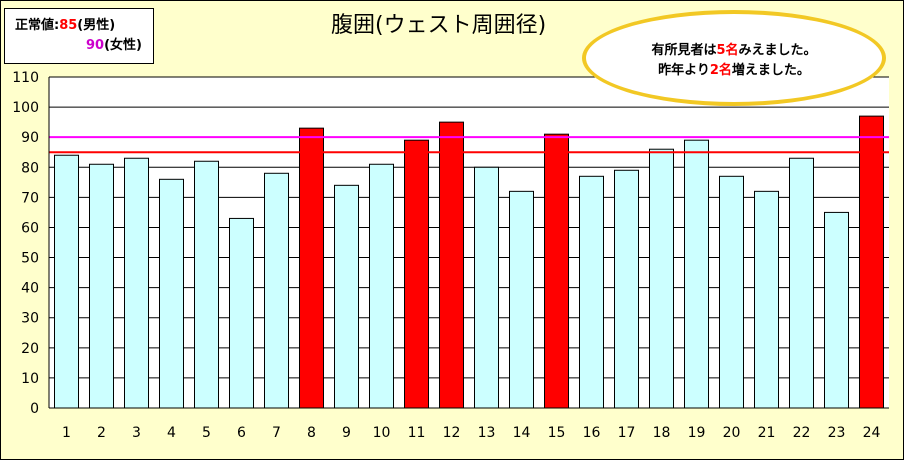  Describe the element at coordinates (487, 433) in the screenshot. I see `x-tick-label: 13` at that location.